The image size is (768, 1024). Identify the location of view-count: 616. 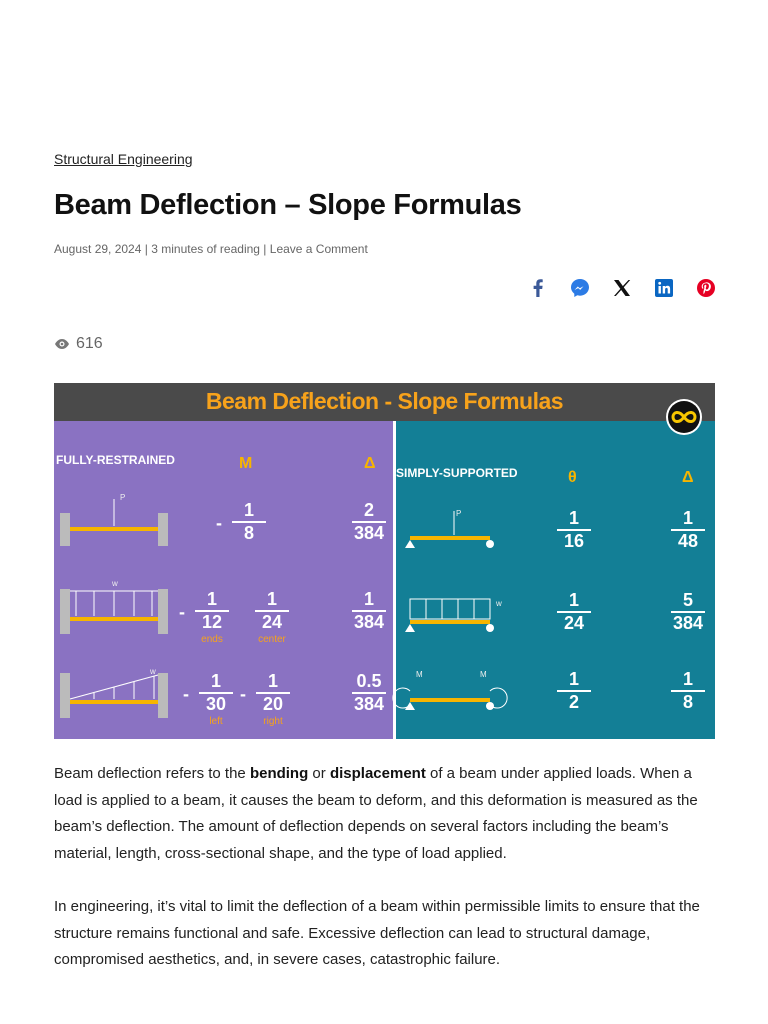
(78, 344).